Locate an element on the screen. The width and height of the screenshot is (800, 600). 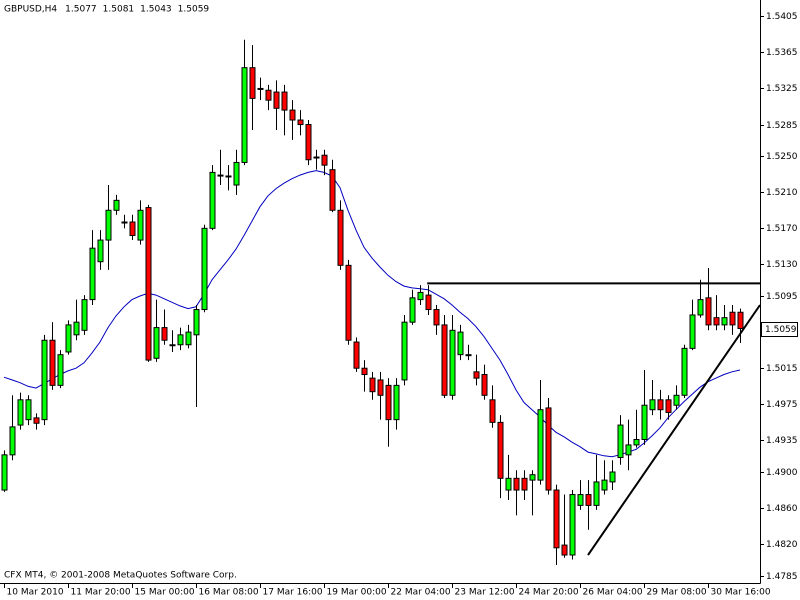
y-tick-label: 1.5405 is located at coordinates (782, 17).